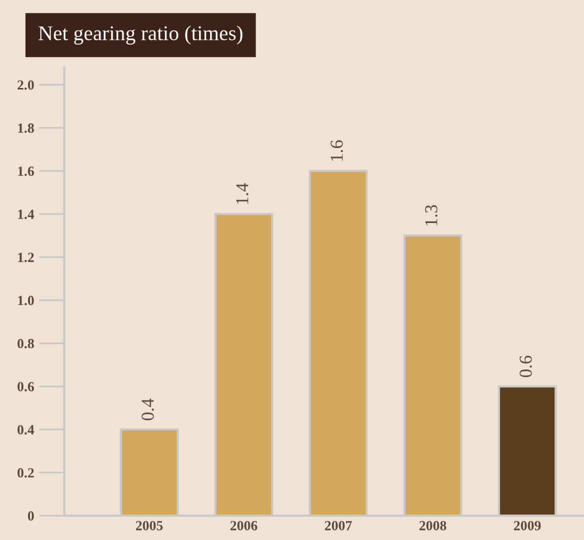  What do you see at coordinates (242, 193) in the screenshot?
I see `data-label: 1.4` at bounding box center [242, 193].